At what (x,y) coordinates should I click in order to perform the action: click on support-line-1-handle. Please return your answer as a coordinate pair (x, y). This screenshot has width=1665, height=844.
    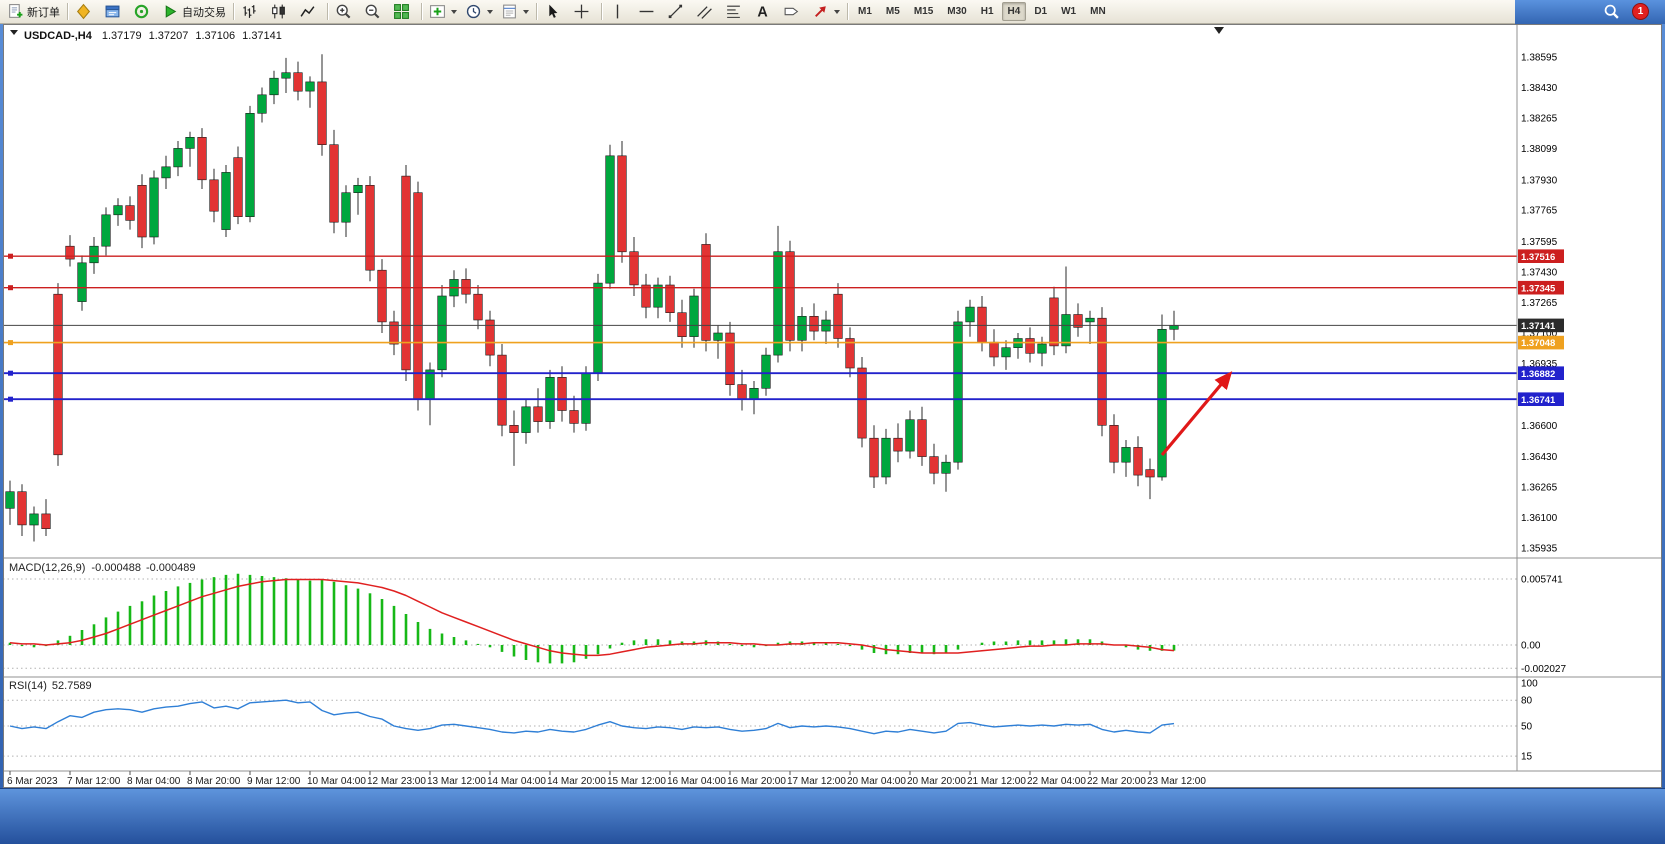
    Looking at the image, I should click on (10, 373).